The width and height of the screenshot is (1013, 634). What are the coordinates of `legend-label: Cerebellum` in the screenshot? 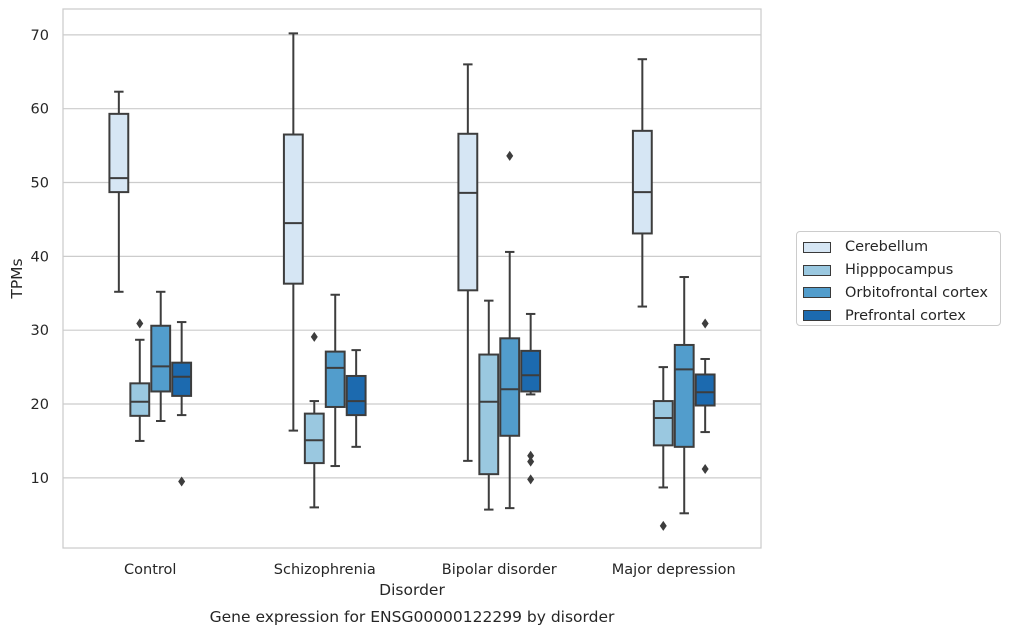 It's located at (887, 247).